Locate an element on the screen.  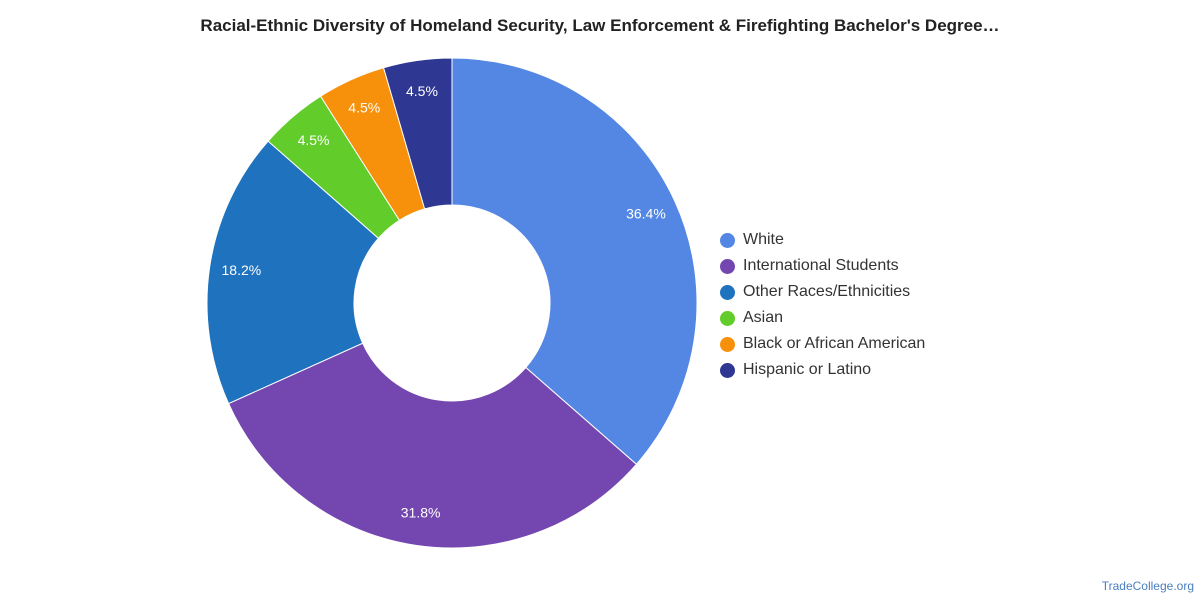
legend-label: White is located at coordinates (763, 239).